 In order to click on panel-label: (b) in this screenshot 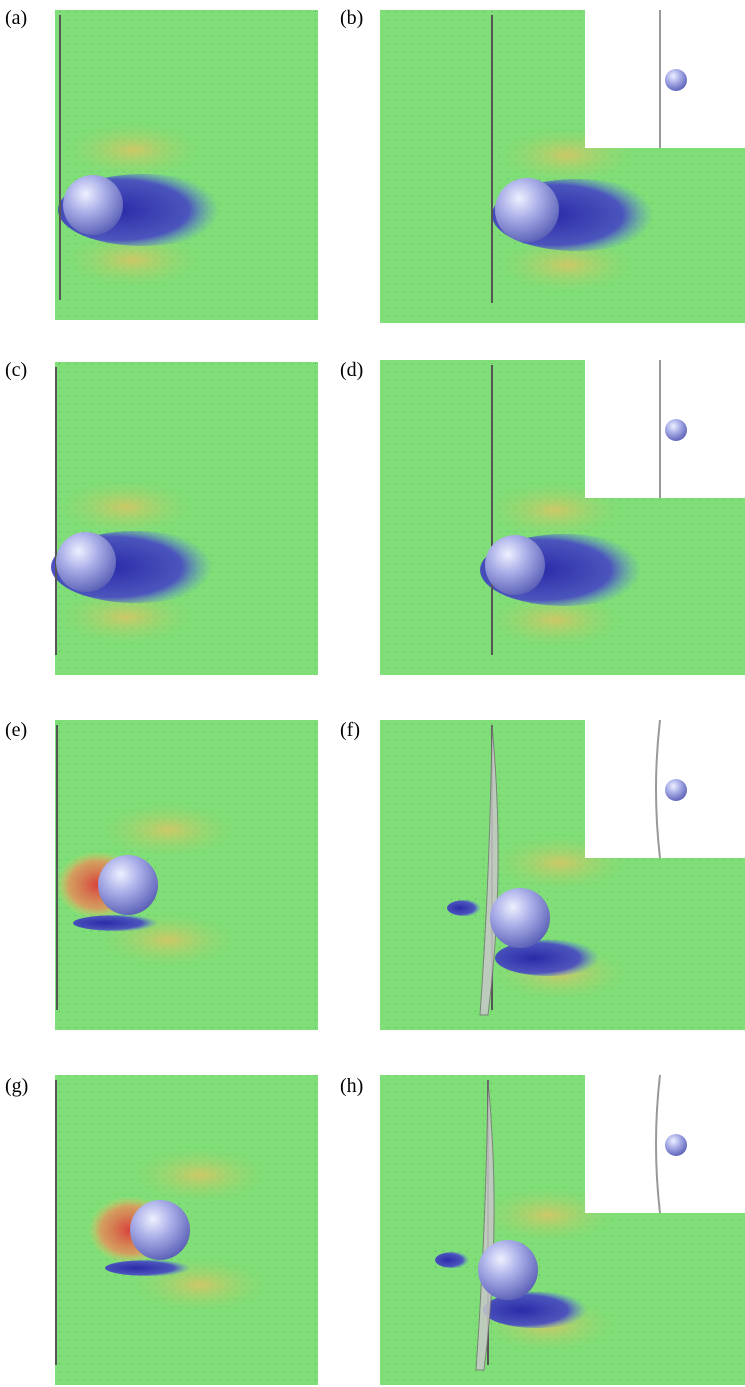, I will do `click(351, 18)`.